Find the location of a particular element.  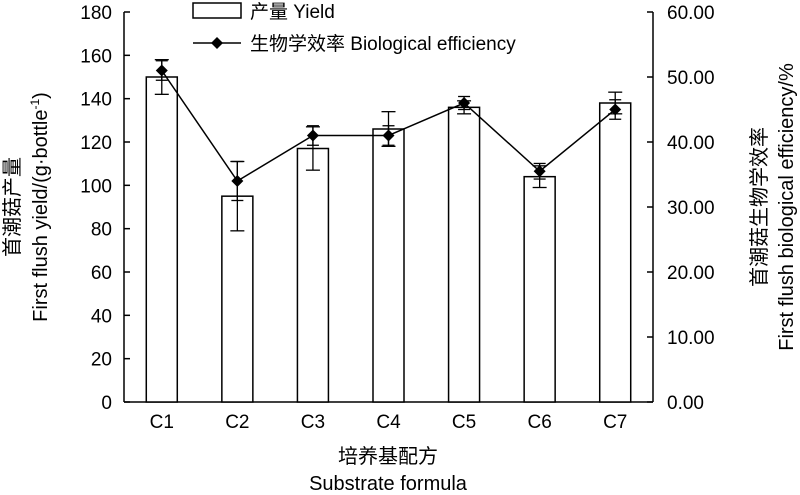

left-axis-tick-label: 120 is located at coordinates (96, 143).